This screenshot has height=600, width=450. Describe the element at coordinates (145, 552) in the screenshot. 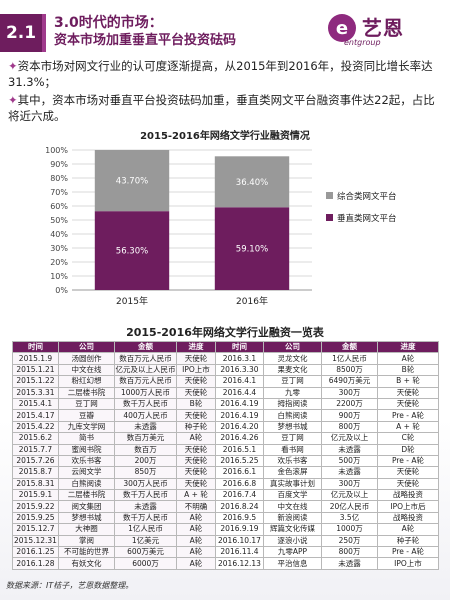

I see `table-cell: 600万美元` at that location.